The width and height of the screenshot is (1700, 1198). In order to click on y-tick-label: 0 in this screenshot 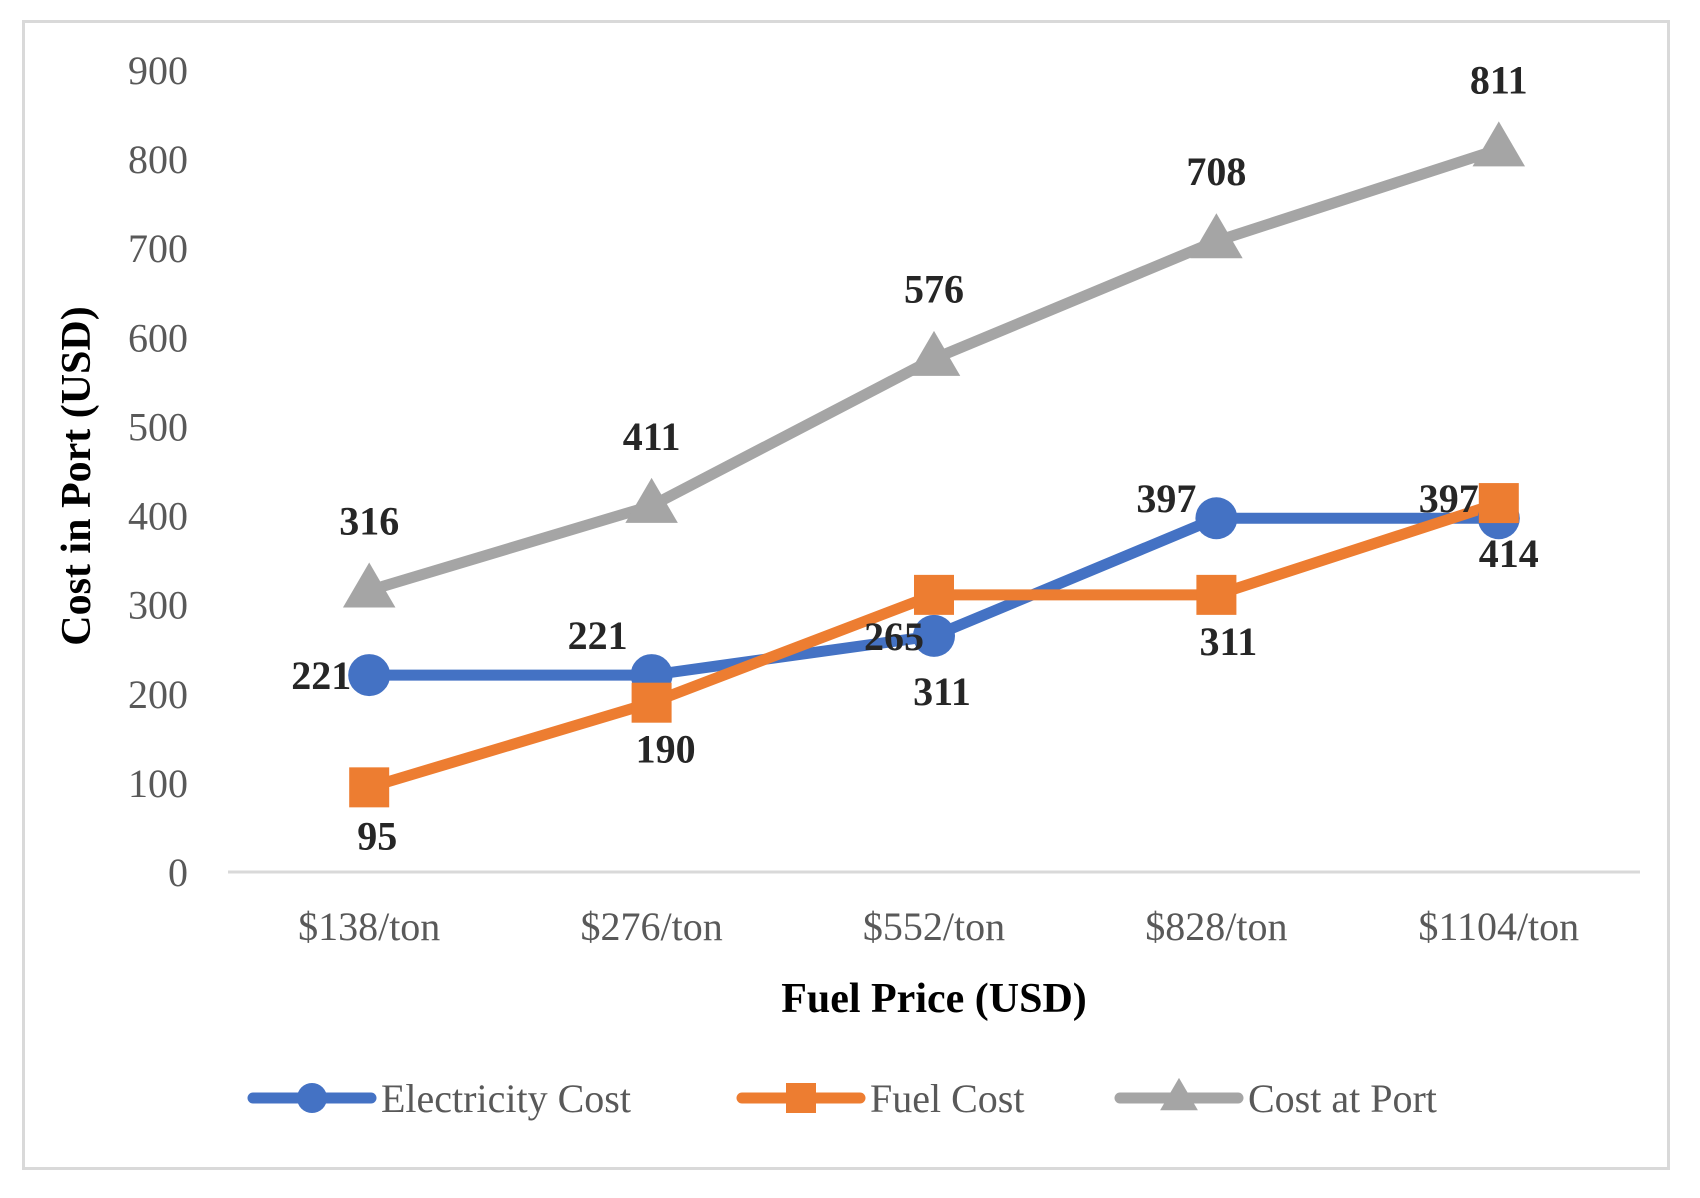, I will do `click(178, 872)`.